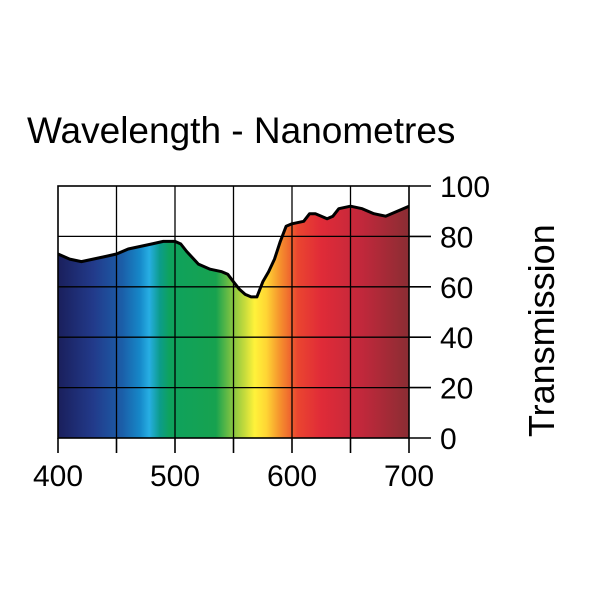  What do you see at coordinates (292, 476) in the screenshot?
I see `x-tick-label: 600` at bounding box center [292, 476].